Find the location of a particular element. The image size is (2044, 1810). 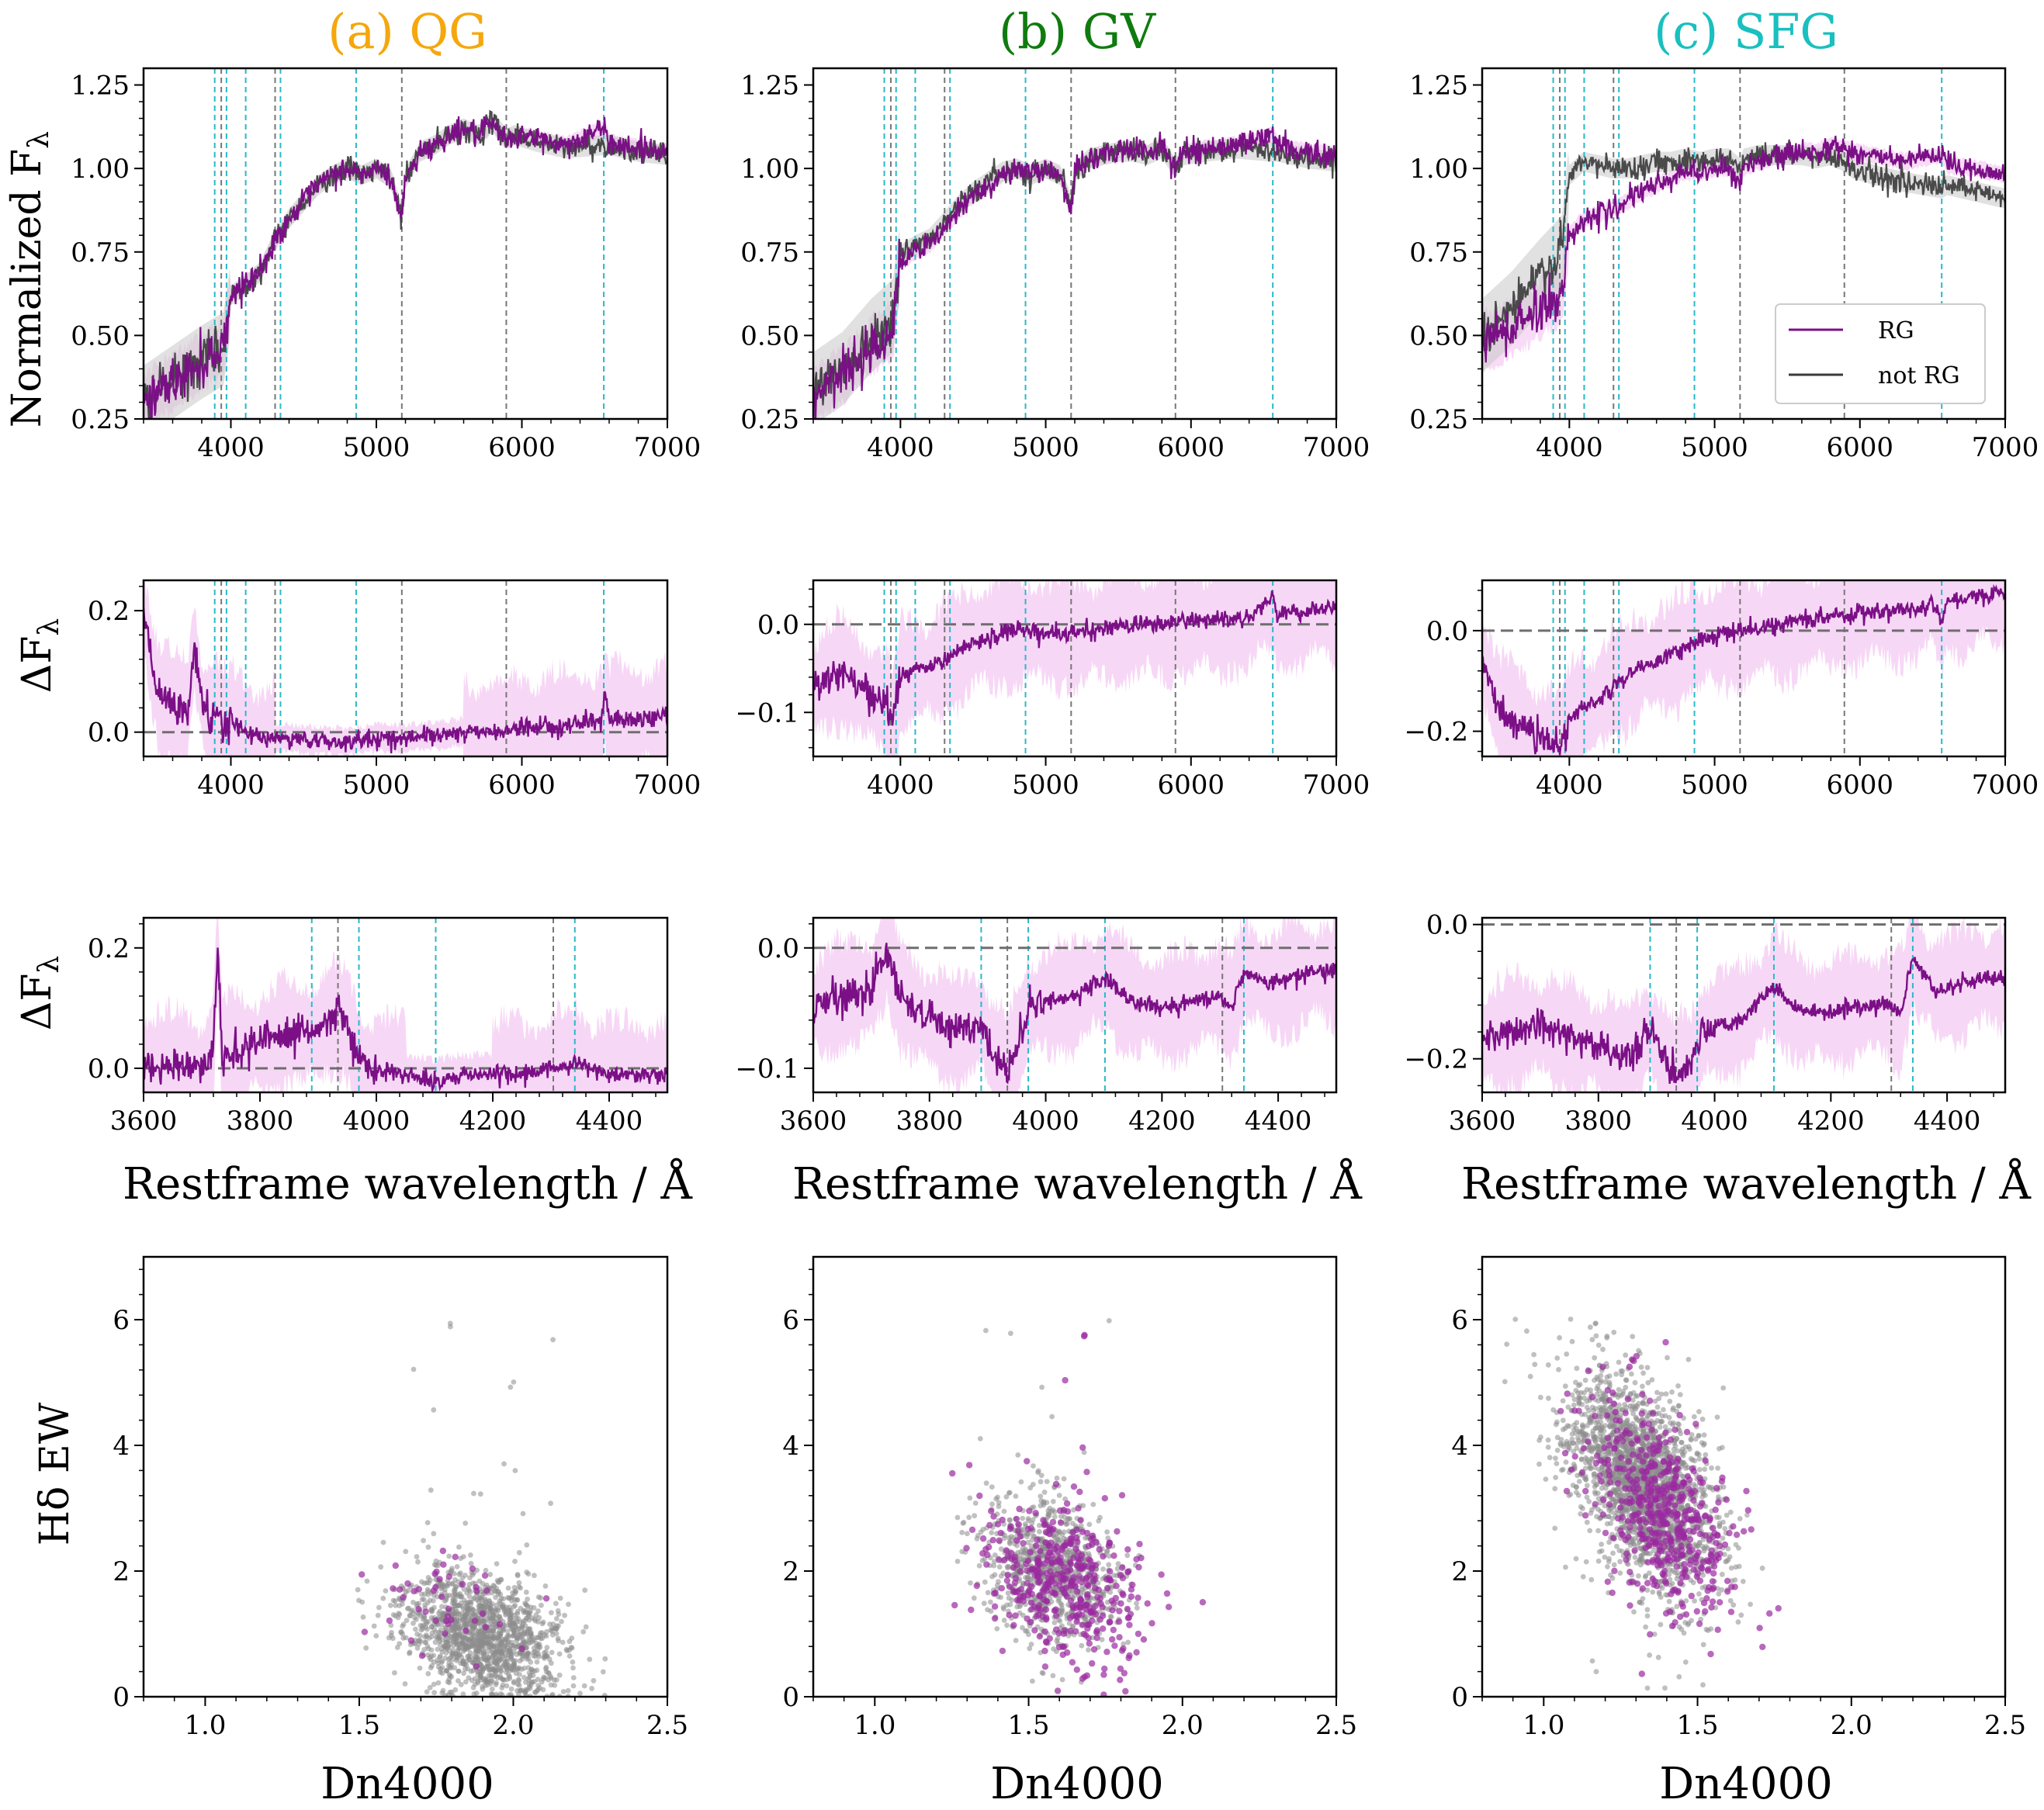

rg-spectrum-line is located at coordinates (1074, 1014).